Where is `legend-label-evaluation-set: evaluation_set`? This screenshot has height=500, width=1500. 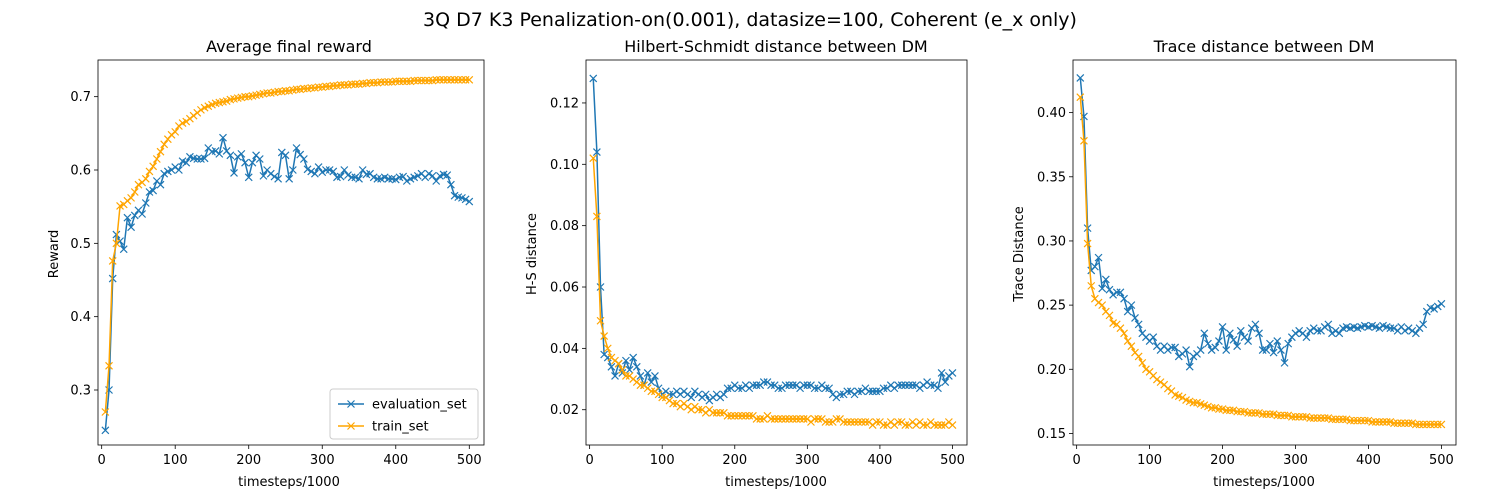 legend-label-evaluation-set: evaluation_set is located at coordinates (419, 405).